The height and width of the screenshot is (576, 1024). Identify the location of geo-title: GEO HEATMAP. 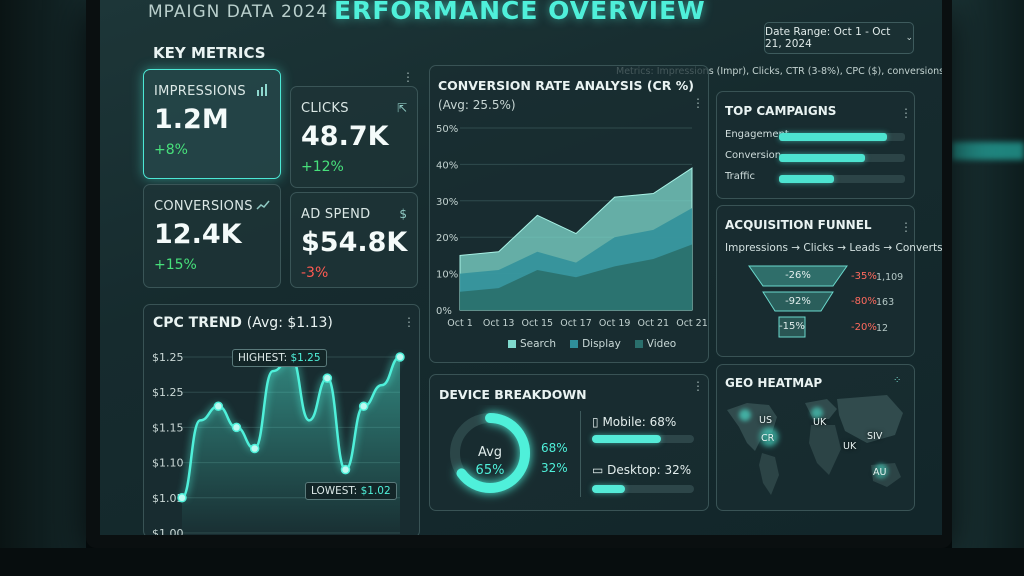
(774, 383).